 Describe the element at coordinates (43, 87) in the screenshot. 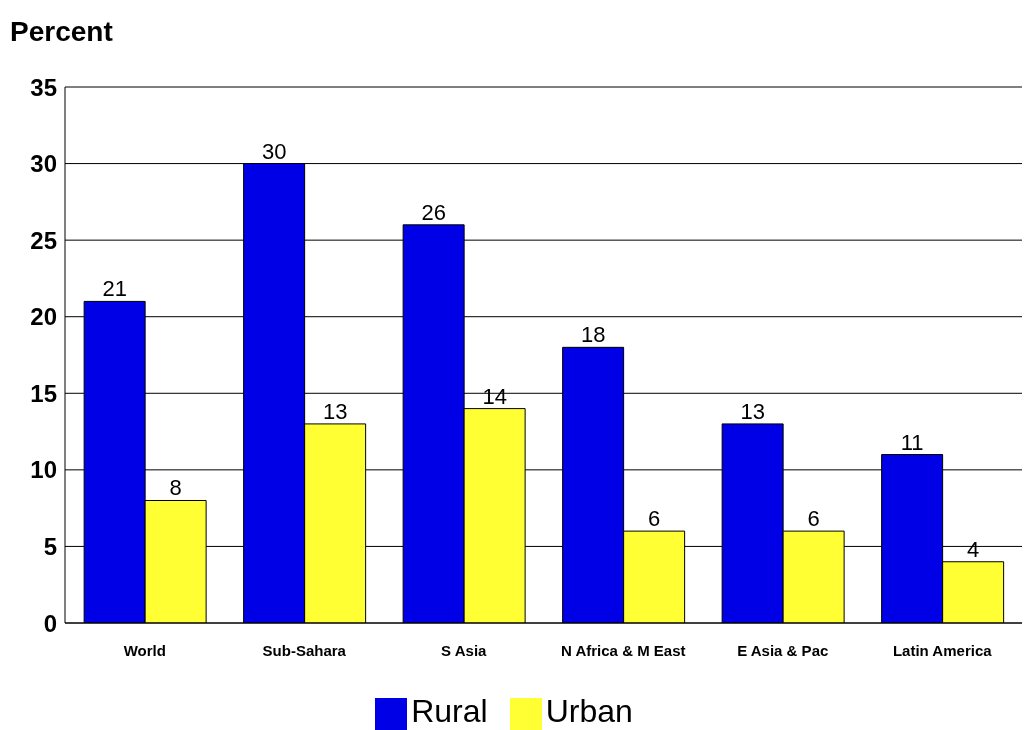

I see `y-tick-label: 35` at that location.